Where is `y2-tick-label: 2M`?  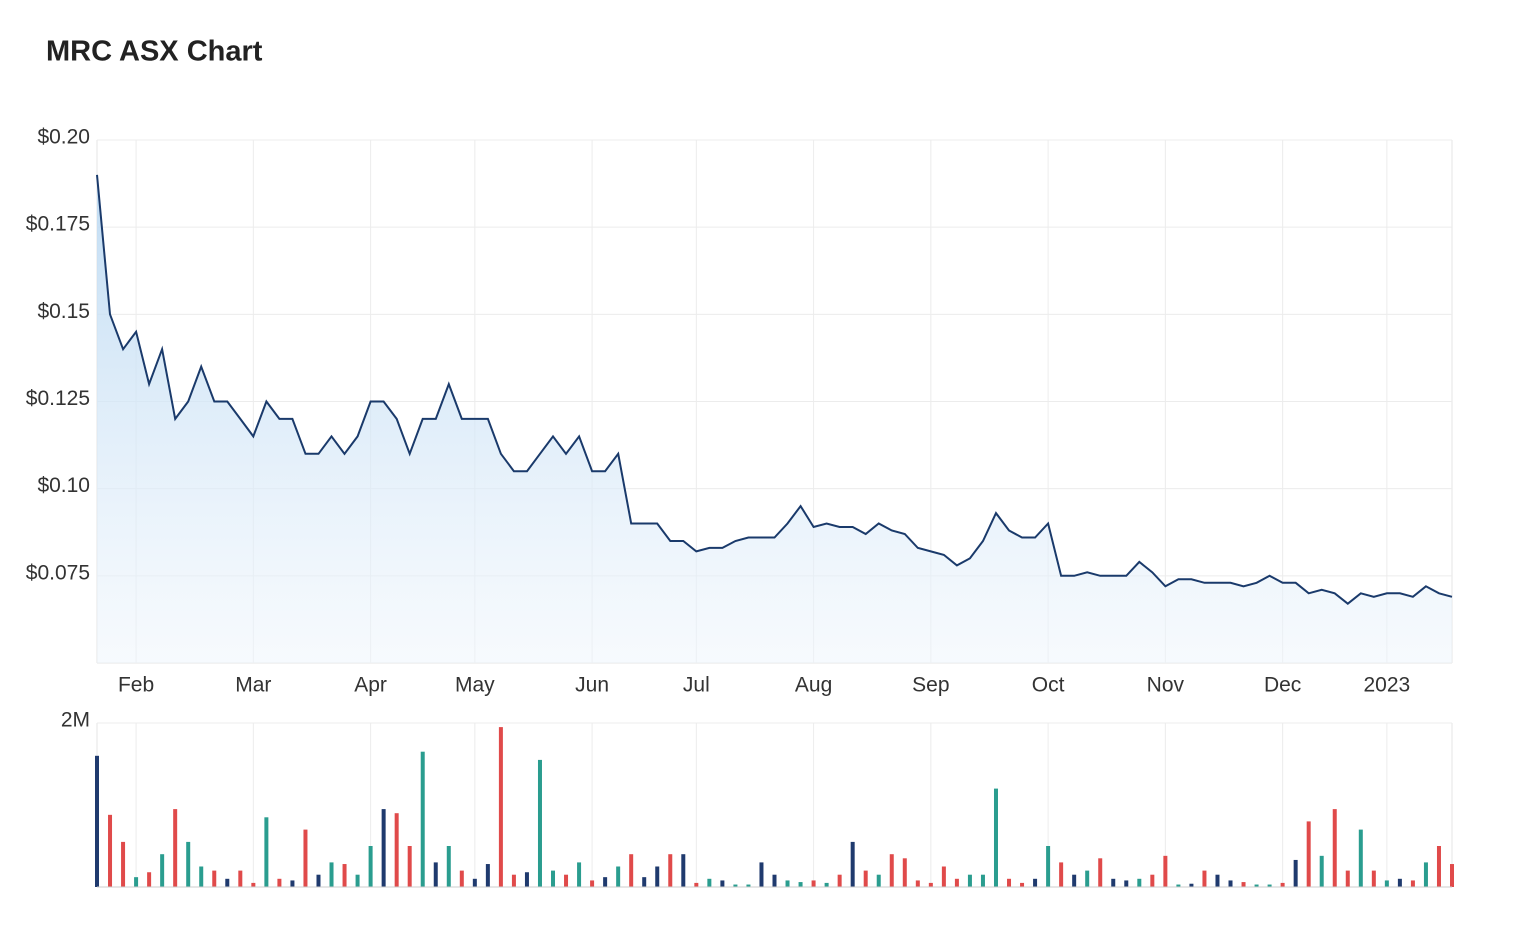 y2-tick-label: 2M is located at coordinates (75, 720).